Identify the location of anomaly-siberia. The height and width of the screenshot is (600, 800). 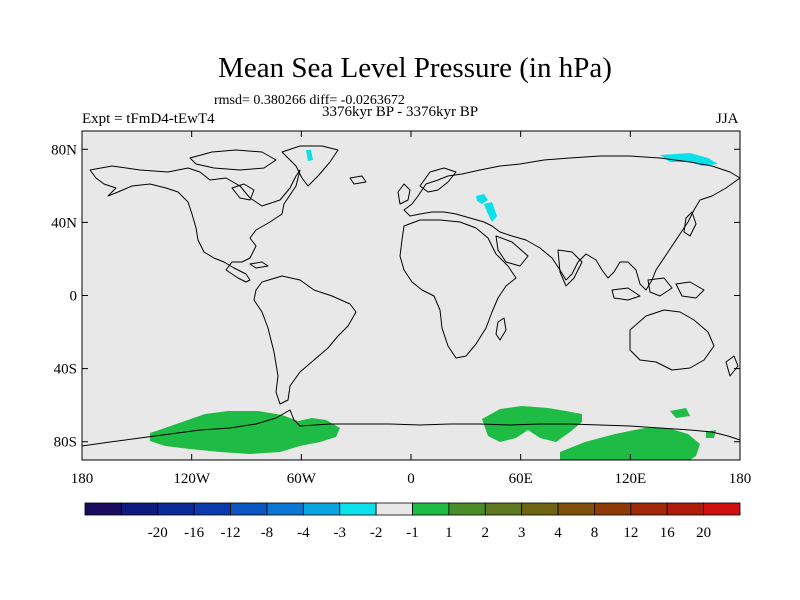
(689, 159).